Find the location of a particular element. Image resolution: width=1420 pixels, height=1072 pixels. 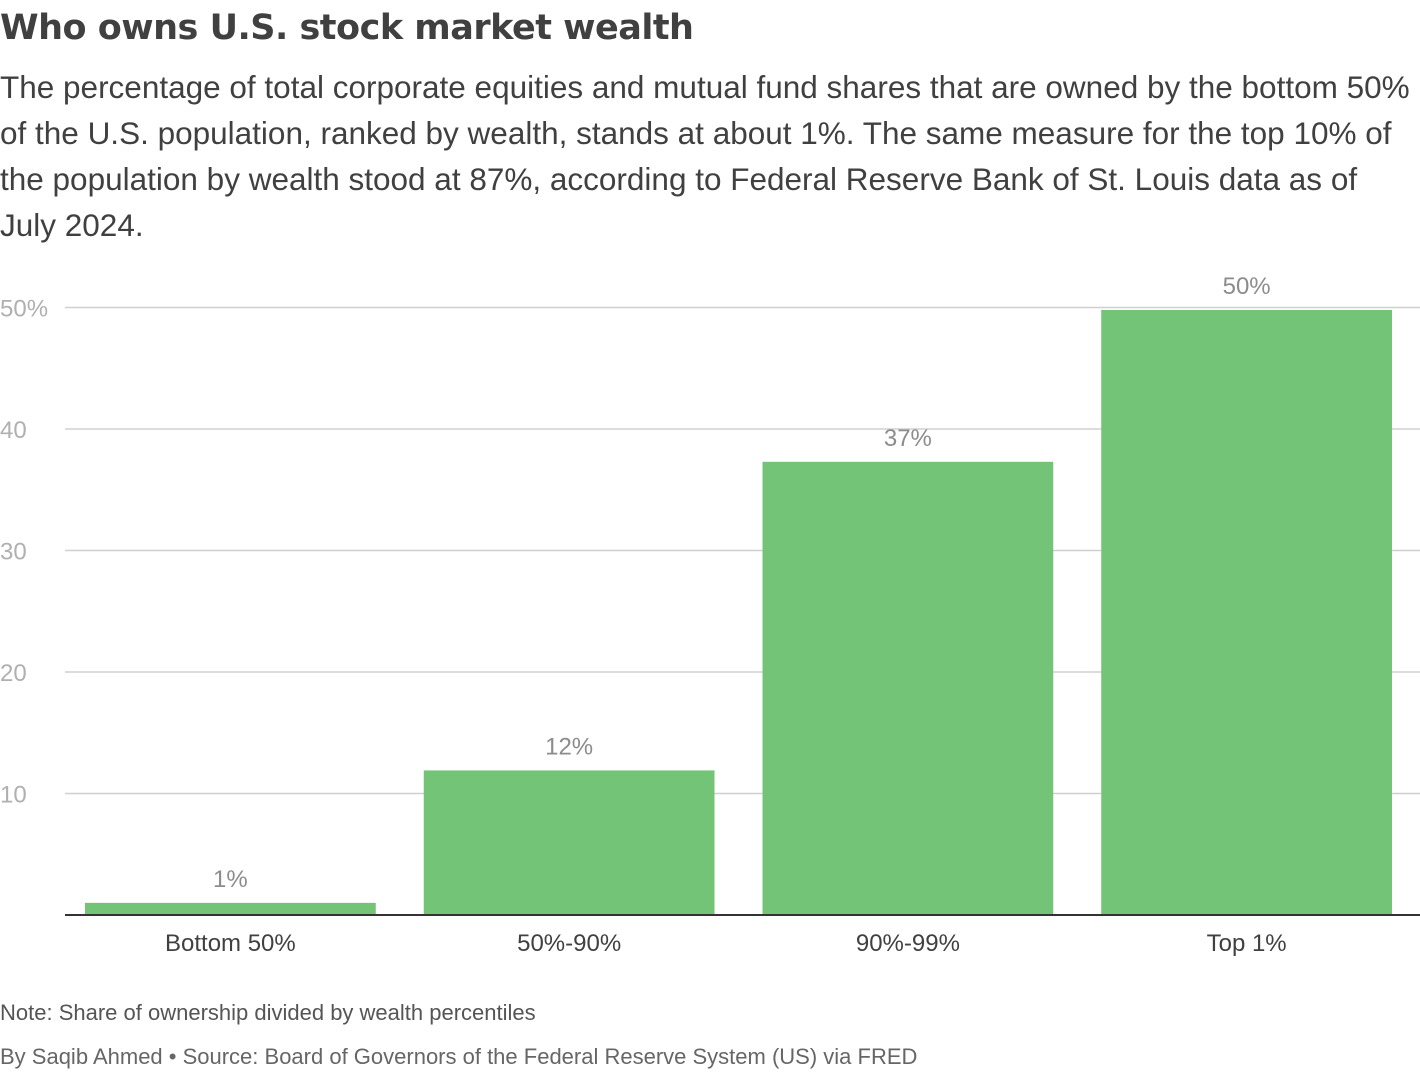

y-tick-label: 20 is located at coordinates (13, 673).